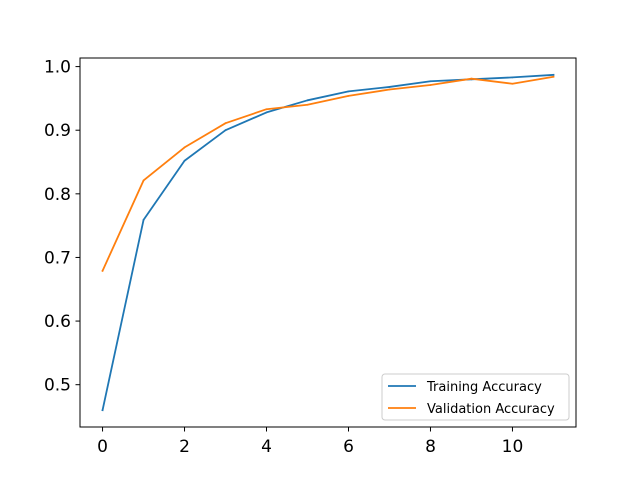 The height and width of the screenshot is (484, 640). Describe the element at coordinates (430, 447) in the screenshot. I see `x-tick-label: 8` at that location.